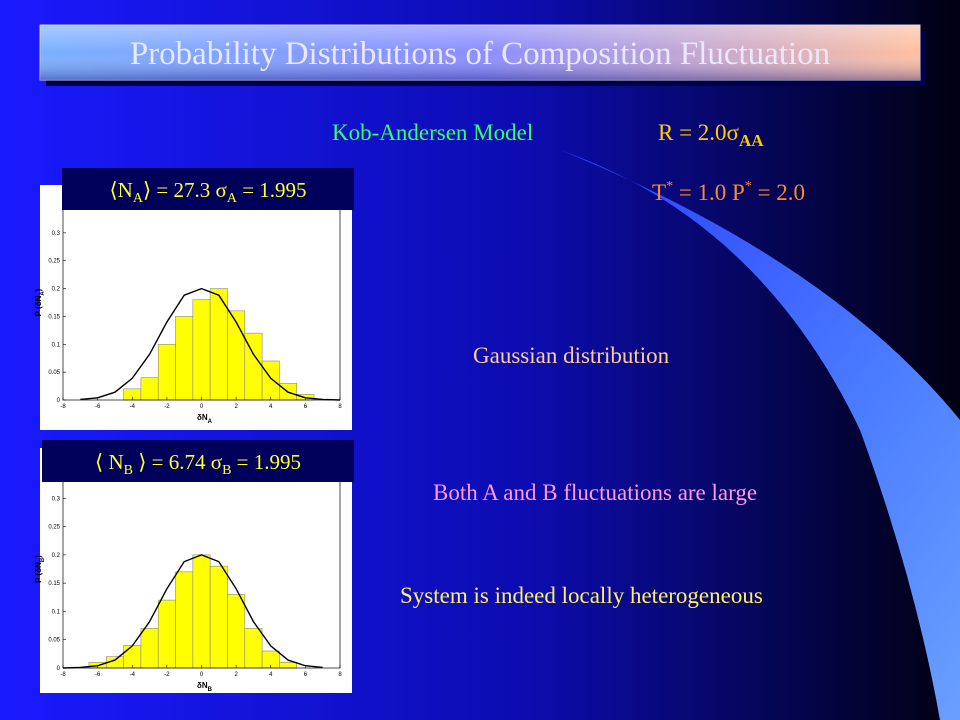 The height and width of the screenshot is (720, 960). Describe the element at coordinates (778, 192) in the screenshot. I see `state-end: = 2.0` at that location.